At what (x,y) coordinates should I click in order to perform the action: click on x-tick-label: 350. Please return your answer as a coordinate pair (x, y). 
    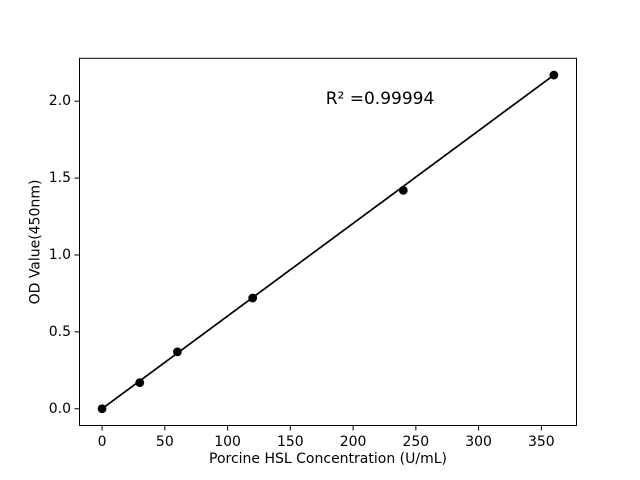
    Looking at the image, I should click on (541, 442).